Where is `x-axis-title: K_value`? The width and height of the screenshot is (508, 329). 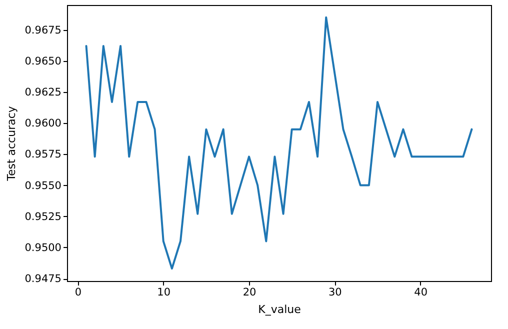
x-axis-title: K_value is located at coordinates (280, 309).